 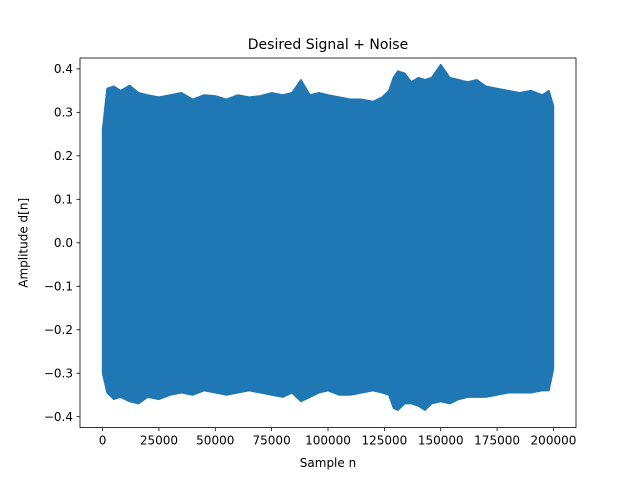 I want to click on y-tick-label: −0.3, so click(x=58, y=374).